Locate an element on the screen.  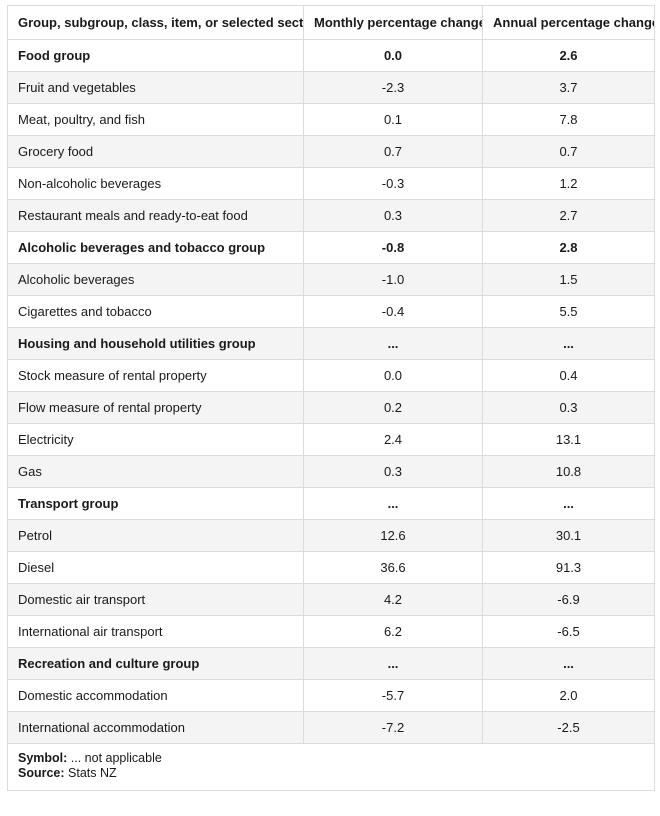
category-cell: Cigarettes and tobacco is located at coordinates (155, 311).